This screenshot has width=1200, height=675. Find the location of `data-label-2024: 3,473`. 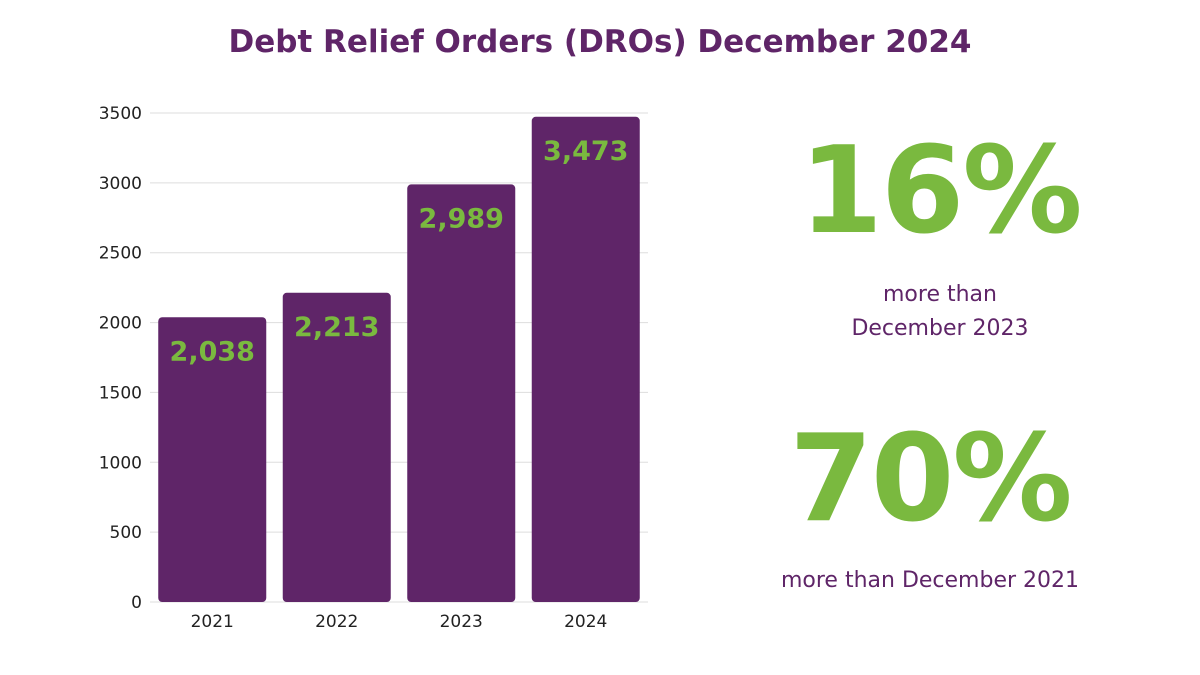

data-label-2024: 3,473 is located at coordinates (585, 151).